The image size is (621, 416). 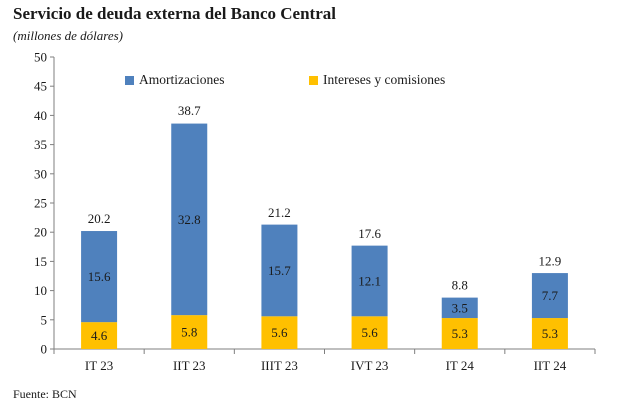 I want to click on y-tick-label: 5, so click(x=44, y=319).